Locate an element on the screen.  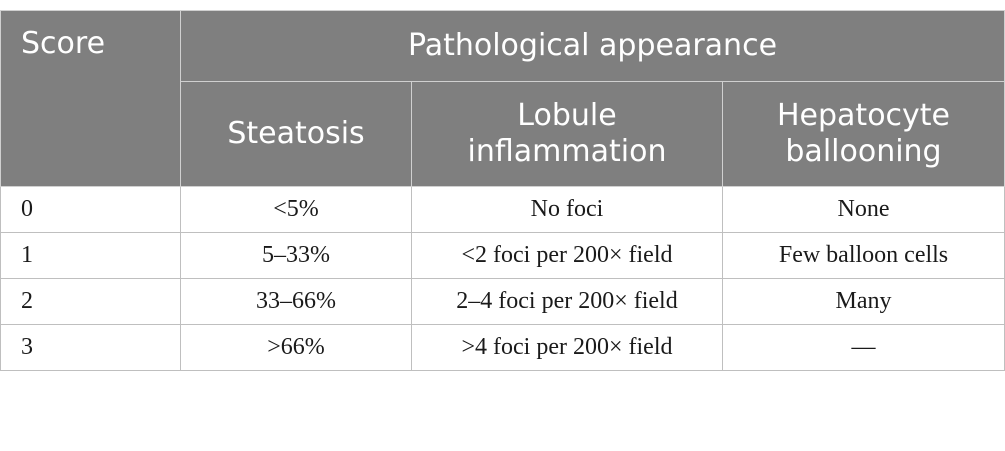
score-cell: 0 is located at coordinates (90, 209).